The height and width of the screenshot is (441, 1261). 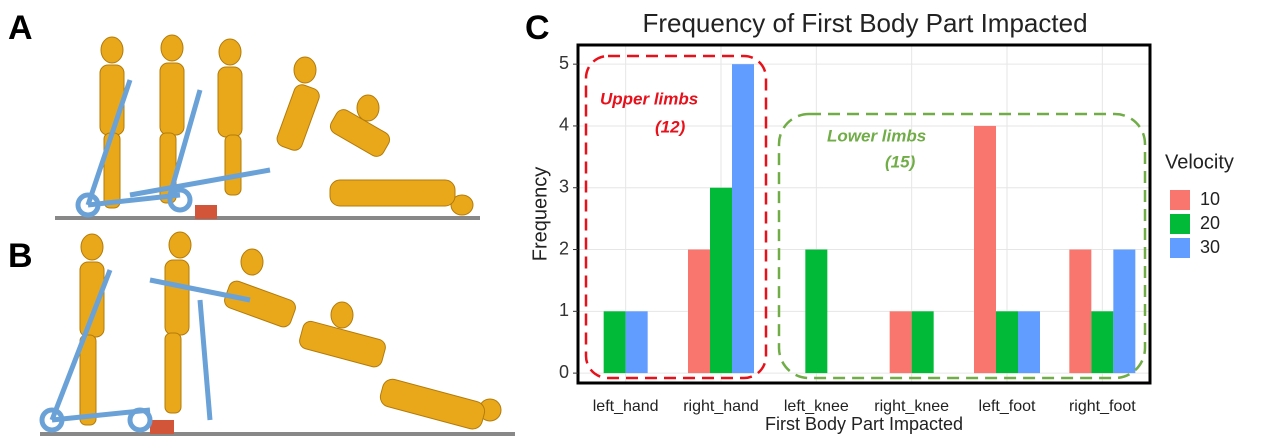 What do you see at coordinates (1210, 247) in the screenshot?
I see `legend-label: 30` at bounding box center [1210, 247].